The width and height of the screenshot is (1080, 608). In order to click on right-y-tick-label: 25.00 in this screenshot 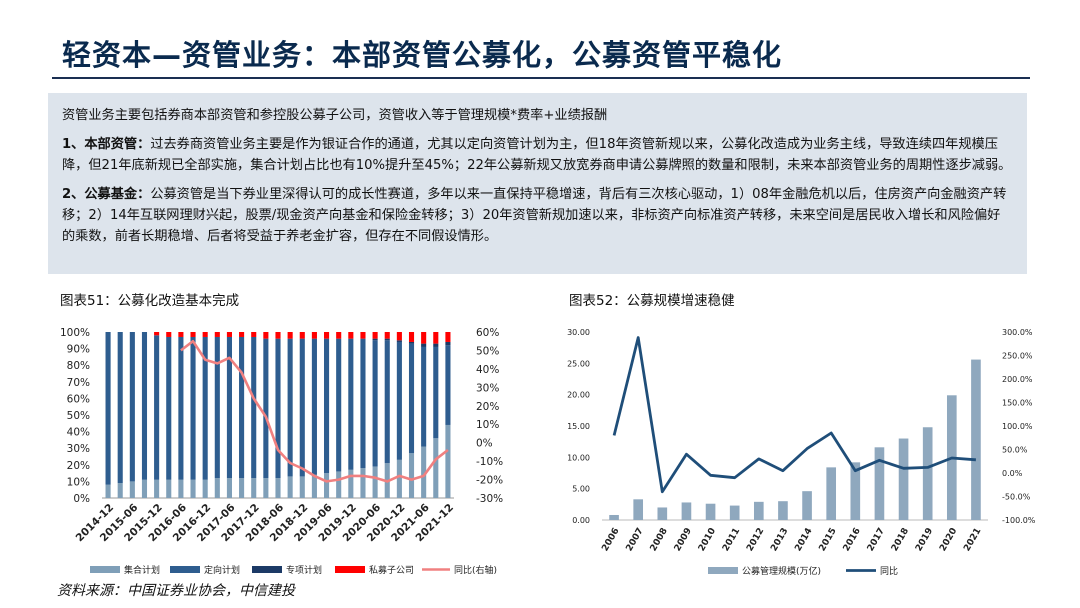, I will do `click(578, 363)`.